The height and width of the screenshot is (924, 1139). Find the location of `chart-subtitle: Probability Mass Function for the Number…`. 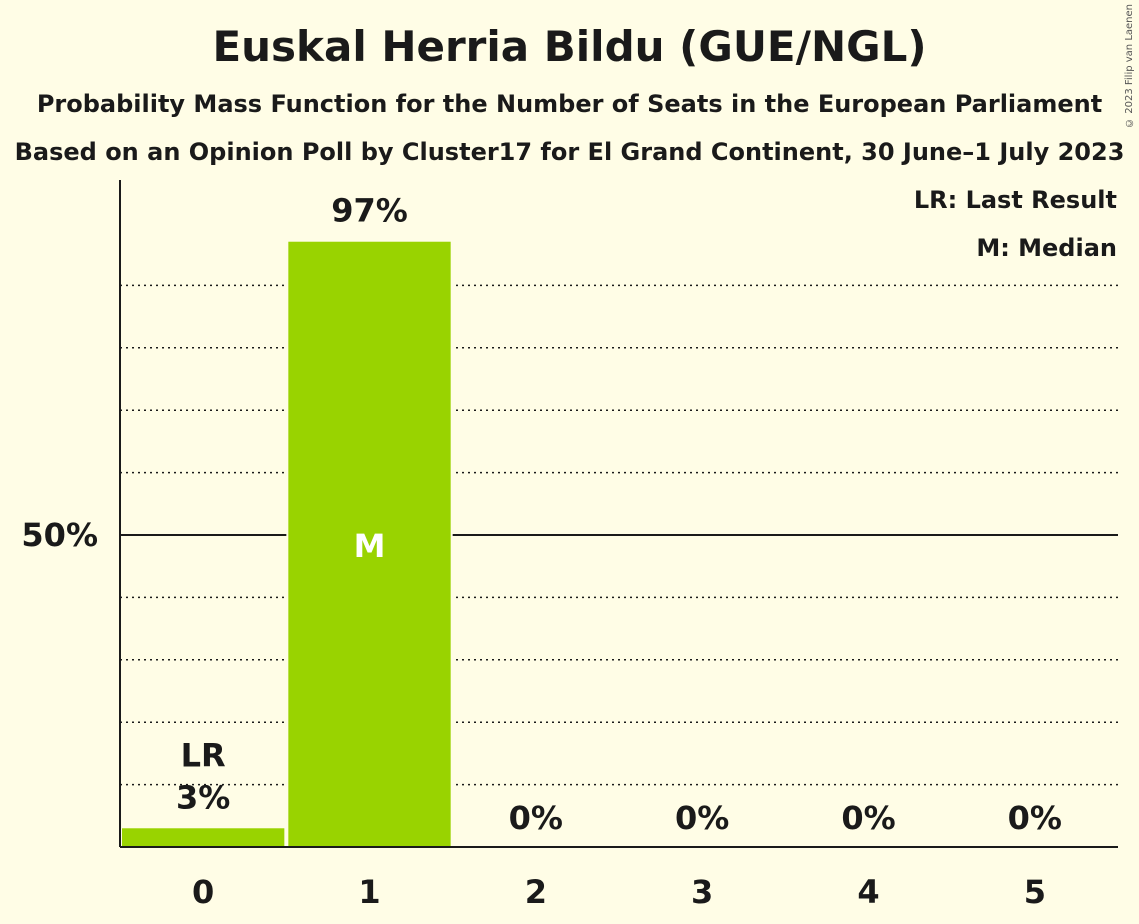

chart-subtitle: Probability Mass Function for the Number… is located at coordinates (569, 104).